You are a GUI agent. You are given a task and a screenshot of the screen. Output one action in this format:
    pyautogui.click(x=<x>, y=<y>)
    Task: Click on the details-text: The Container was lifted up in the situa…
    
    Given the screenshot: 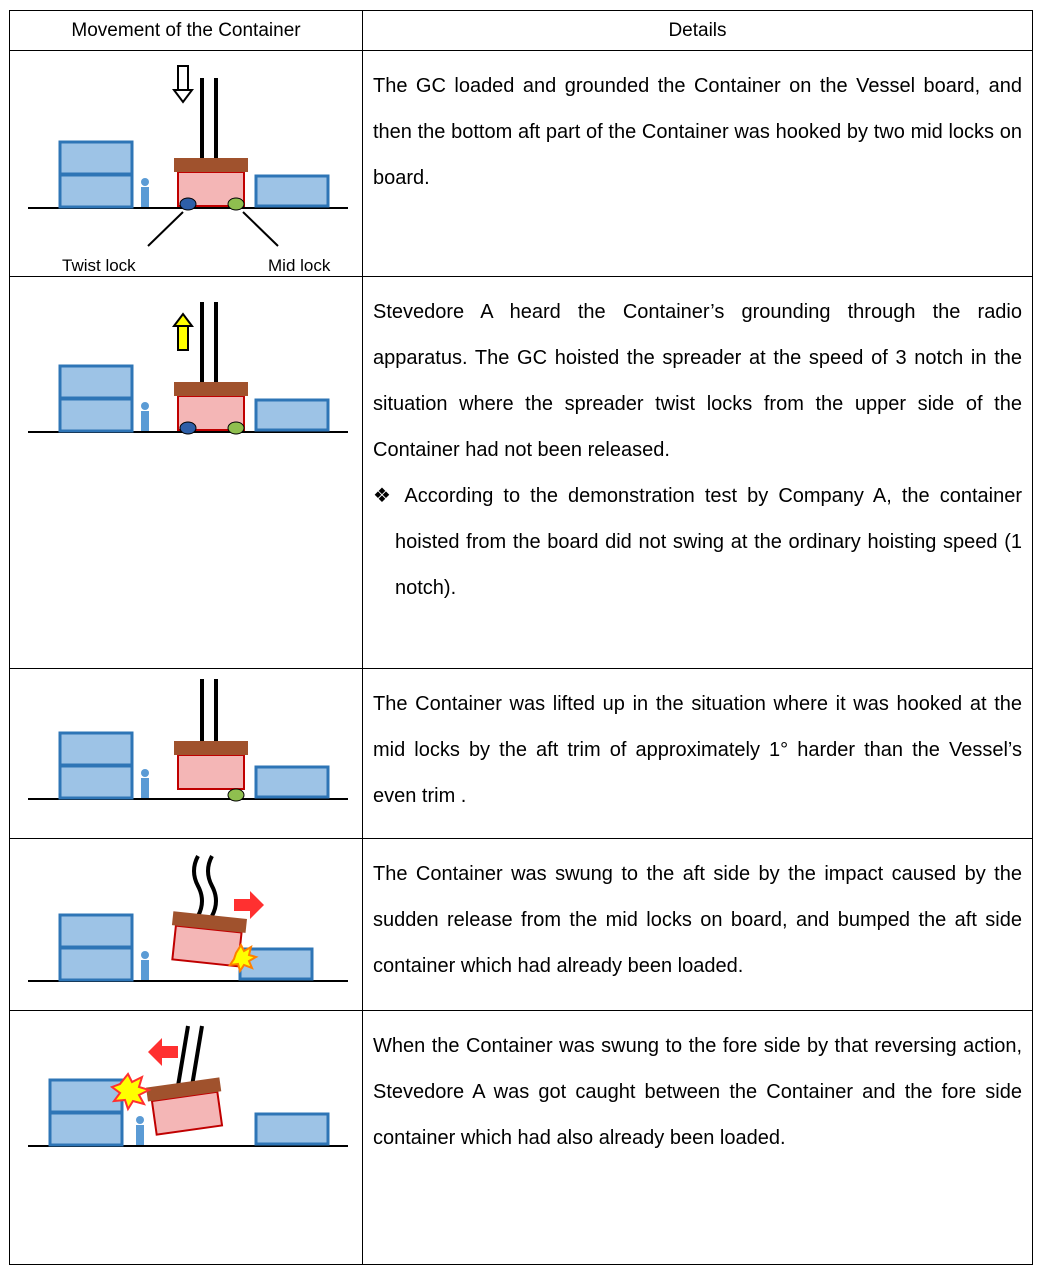 What is the action you would take?
    pyautogui.click(x=697, y=750)
    